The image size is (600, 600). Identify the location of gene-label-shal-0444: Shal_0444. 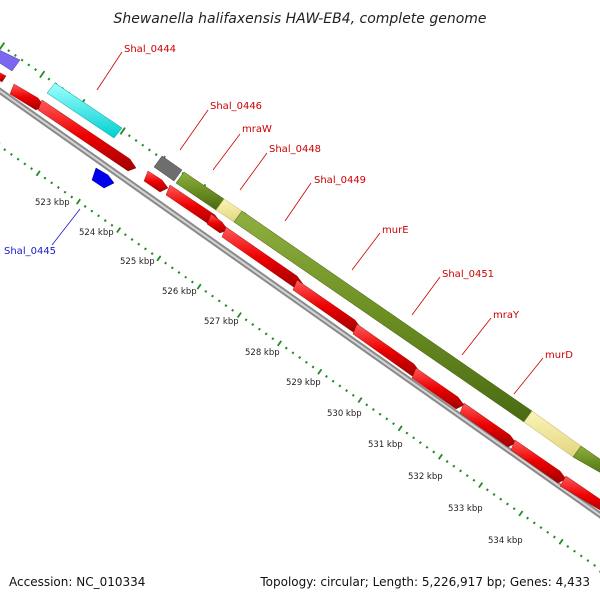
(150, 49).